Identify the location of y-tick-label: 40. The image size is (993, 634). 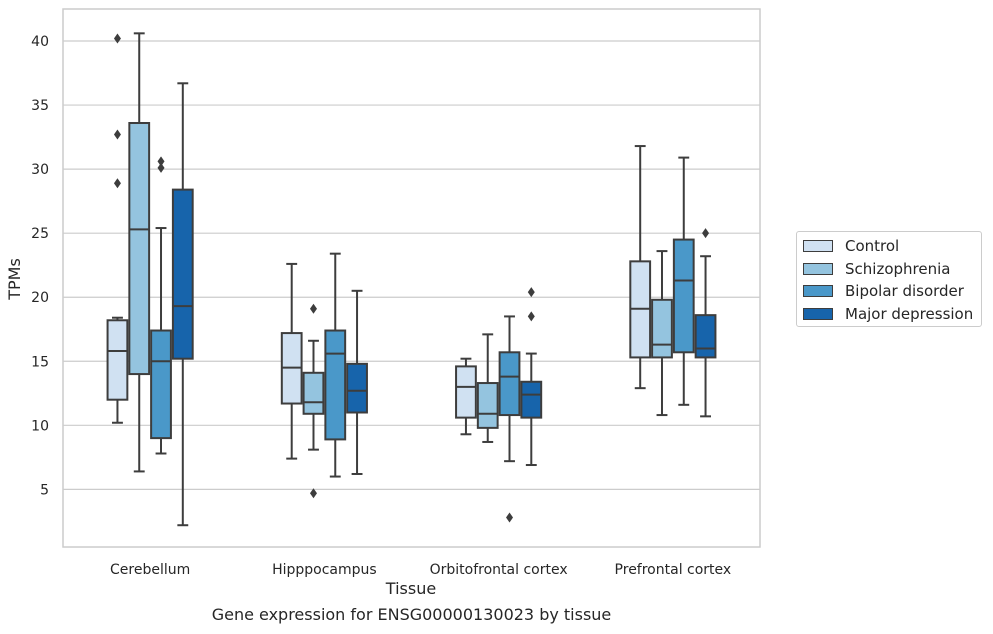
(40, 42).